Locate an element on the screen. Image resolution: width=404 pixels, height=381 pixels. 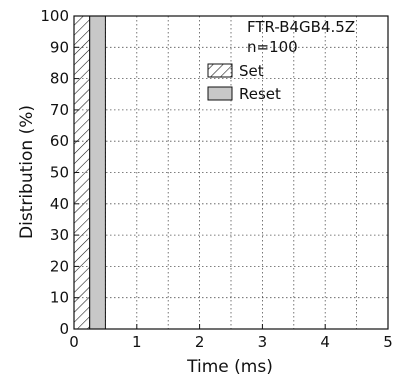
y-tick-label: 0 is located at coordinates (64, 329).